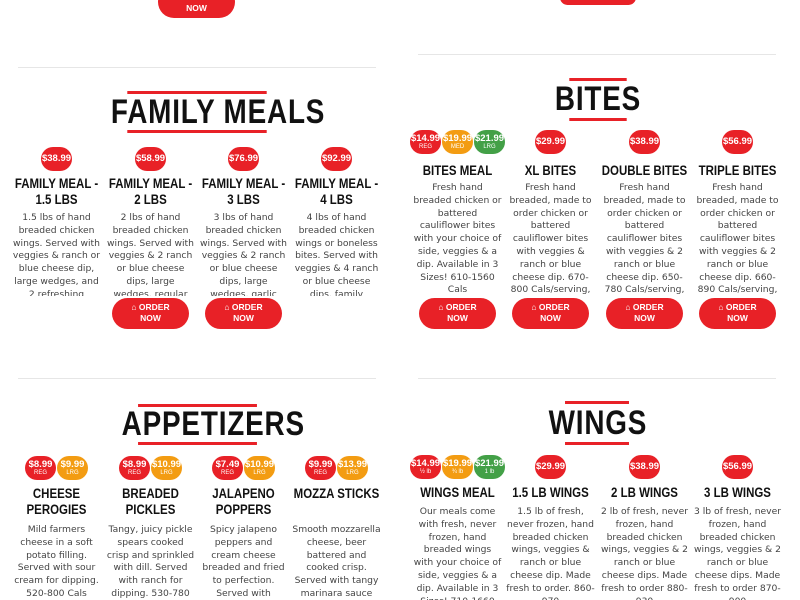 The image size is (800, 600). I want to click on menu-item-title: CHEESE PEROGIES, so click(56, 502).